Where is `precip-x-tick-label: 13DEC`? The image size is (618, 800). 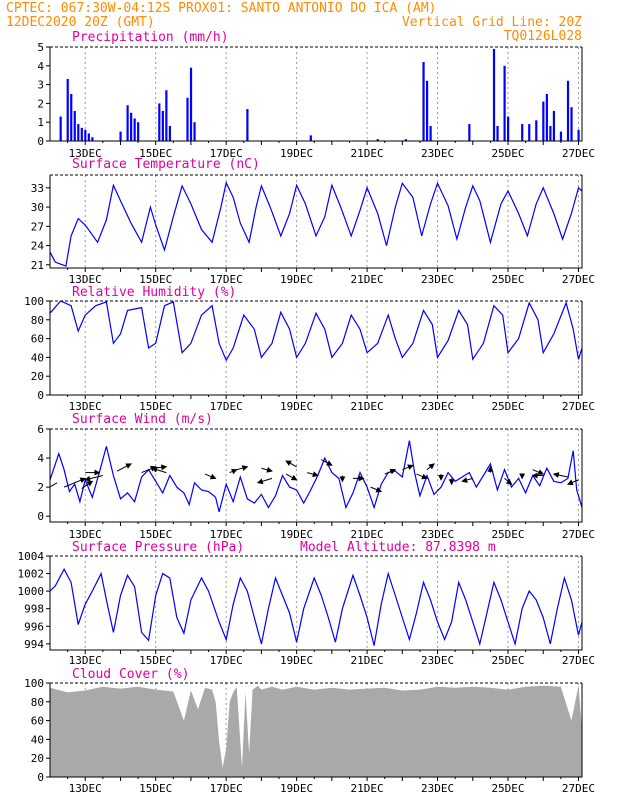 precip-x-tick-label: 13DEC is located at coordinates (85, 153).